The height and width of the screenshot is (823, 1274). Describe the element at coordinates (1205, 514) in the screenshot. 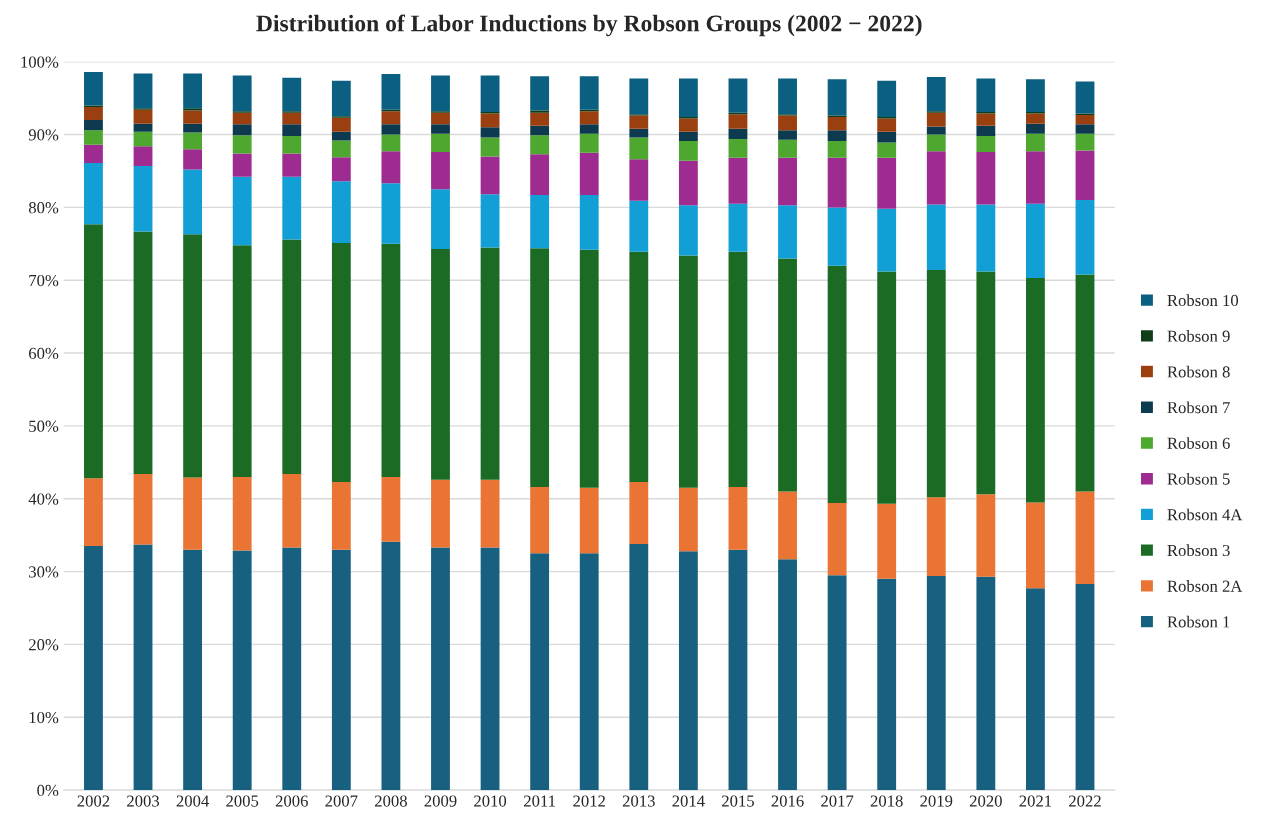

I see `legend-label: Robson 4A` at that location.